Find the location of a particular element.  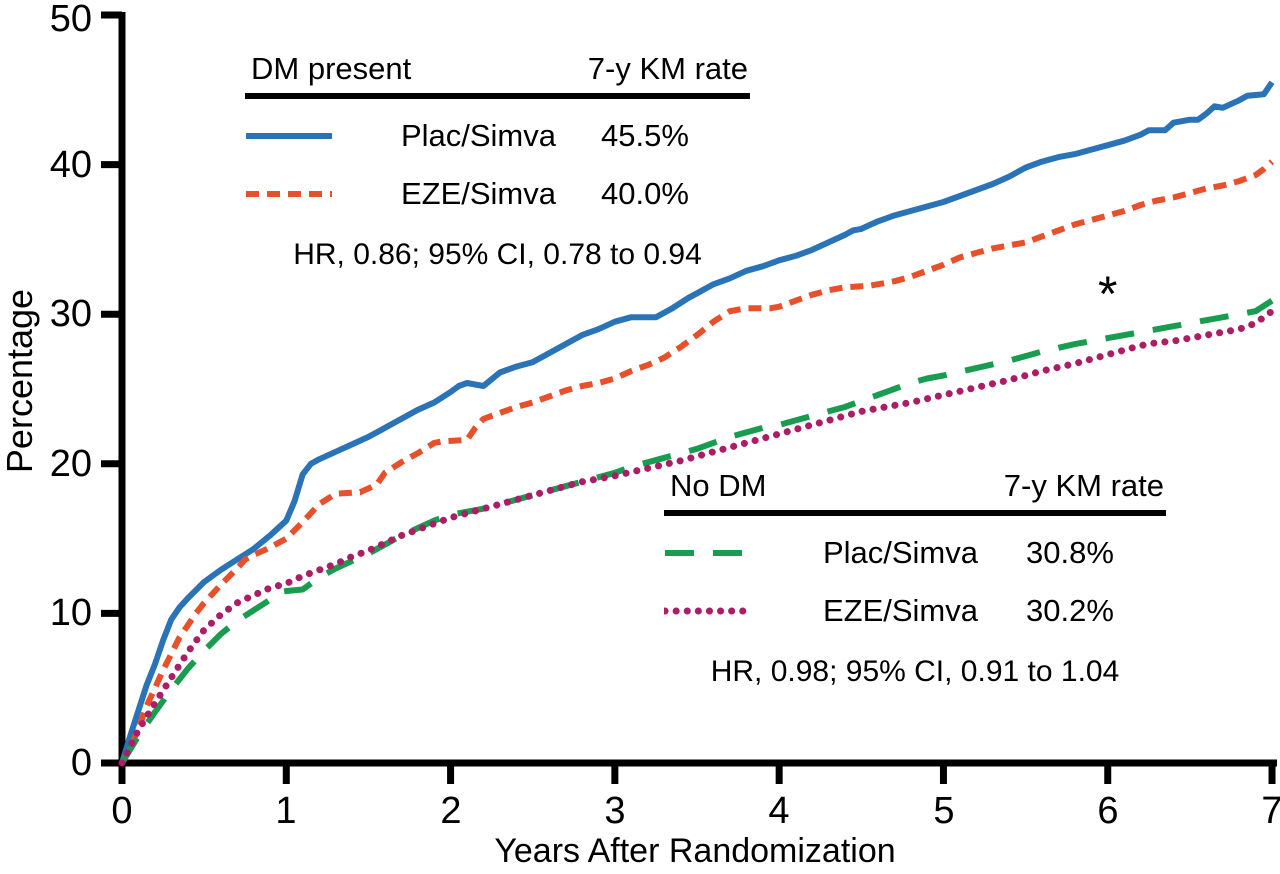

x-tick-label: 0 is located at coordinates (122, 811).